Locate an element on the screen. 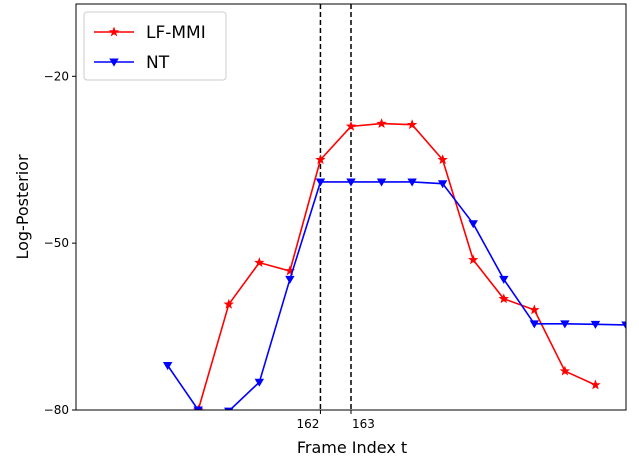 This screenshot has width=639, height=460. legend-box is located at coordinates (155, 46).